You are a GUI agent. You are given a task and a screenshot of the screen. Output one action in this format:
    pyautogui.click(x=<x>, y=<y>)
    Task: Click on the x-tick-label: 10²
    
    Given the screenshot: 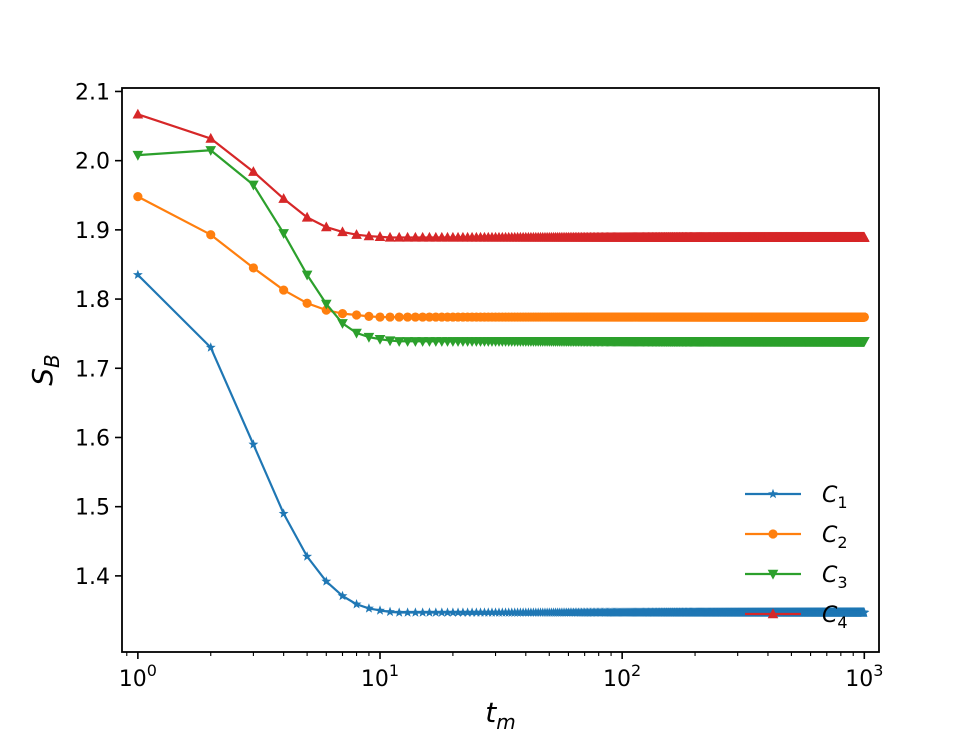 What is the action you would take?
    pyautogui.click(x=622, y=676)
    